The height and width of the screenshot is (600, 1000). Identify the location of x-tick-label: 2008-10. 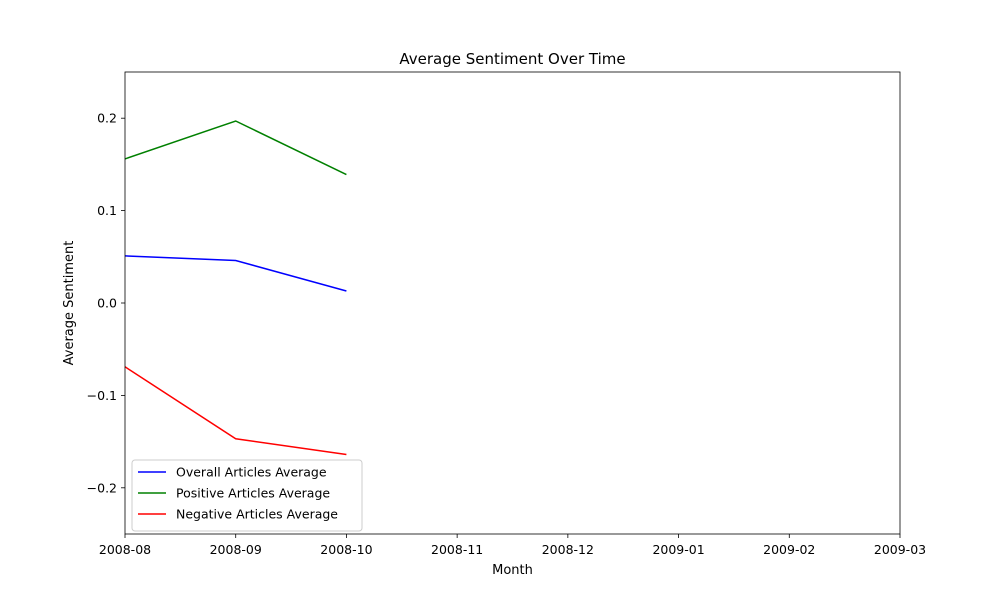
(346, 549).